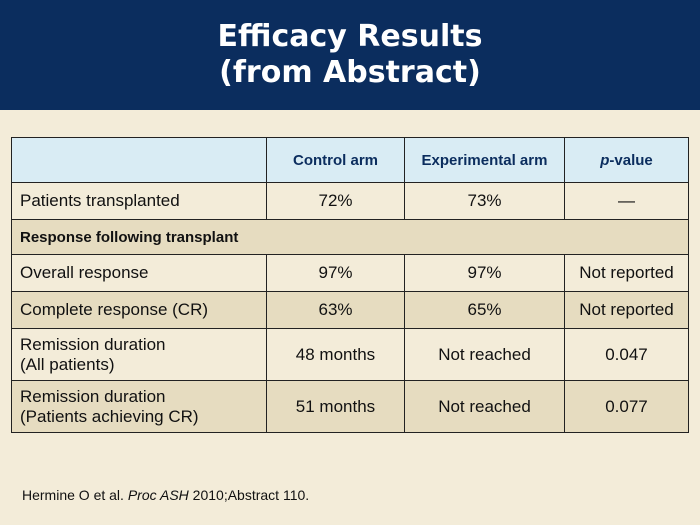  I want to click on table-row: Overall response 97% 97% Not reported, so click(350, 273).